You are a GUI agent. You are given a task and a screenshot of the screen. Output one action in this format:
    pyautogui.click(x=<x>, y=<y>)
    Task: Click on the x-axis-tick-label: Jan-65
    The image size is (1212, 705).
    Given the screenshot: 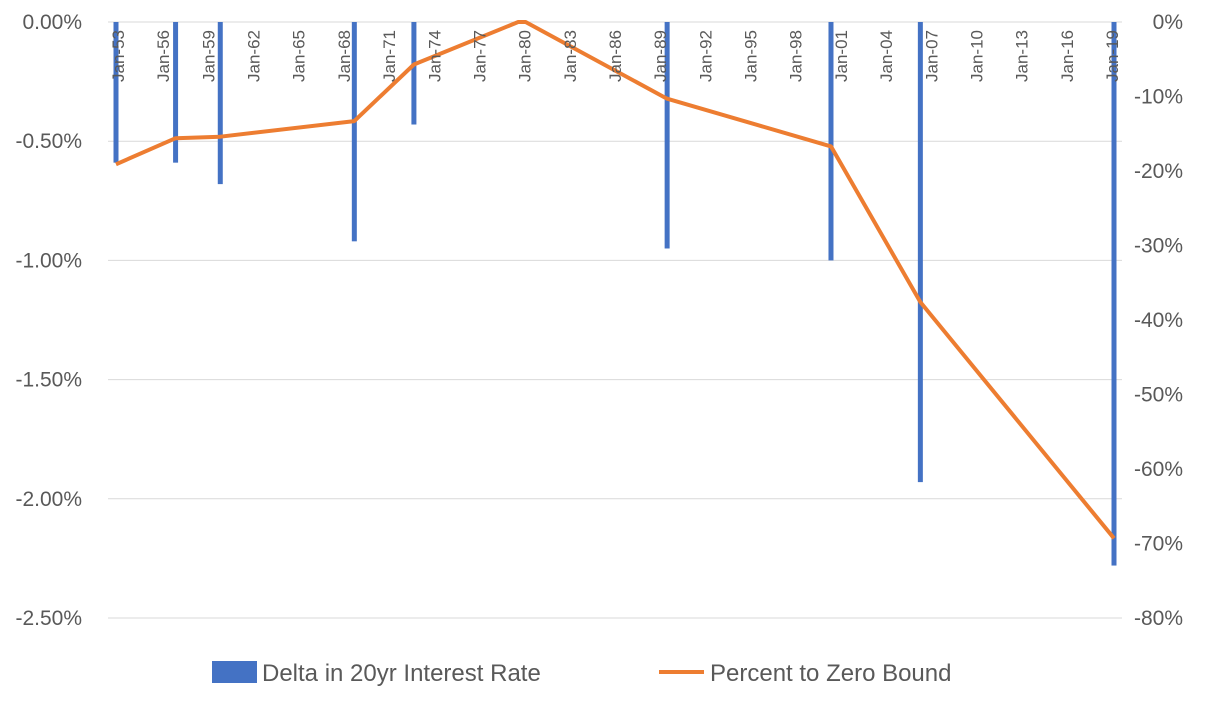 What is the action you would take?
    pyautogui.click(x=299, y=56)
    